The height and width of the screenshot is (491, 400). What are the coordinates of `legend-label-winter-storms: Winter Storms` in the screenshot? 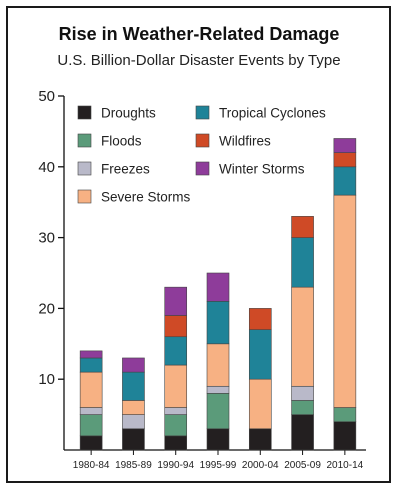 It's located at (262, 169).